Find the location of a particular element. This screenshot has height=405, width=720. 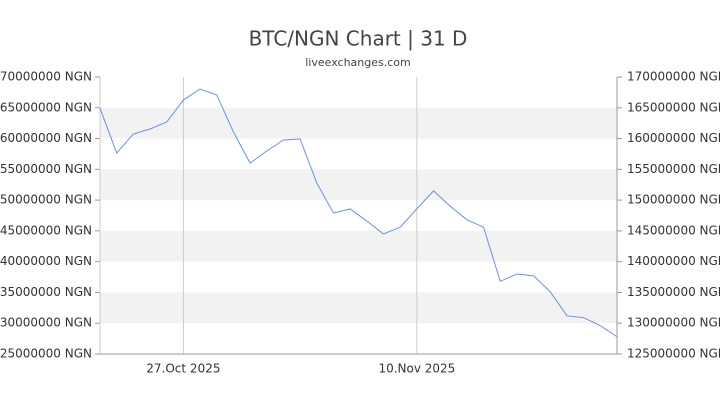

y2-tick-label: 125000000 NGN is located at coordinates (673, 354).